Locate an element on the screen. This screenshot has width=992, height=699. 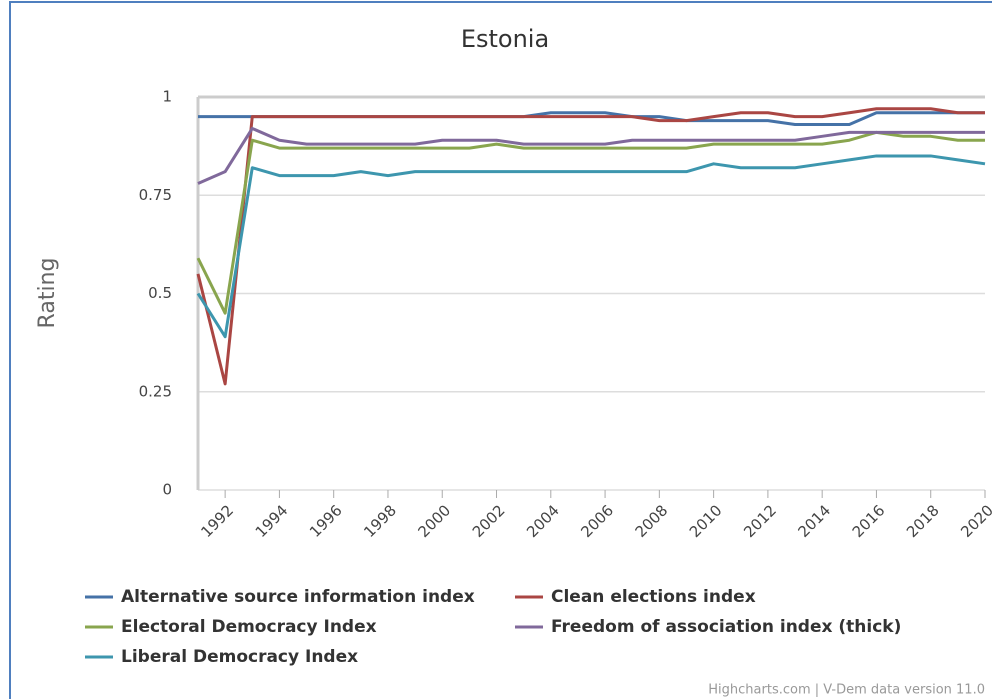
y-tick-label: 0.5 is located at coordinates (160, 293).